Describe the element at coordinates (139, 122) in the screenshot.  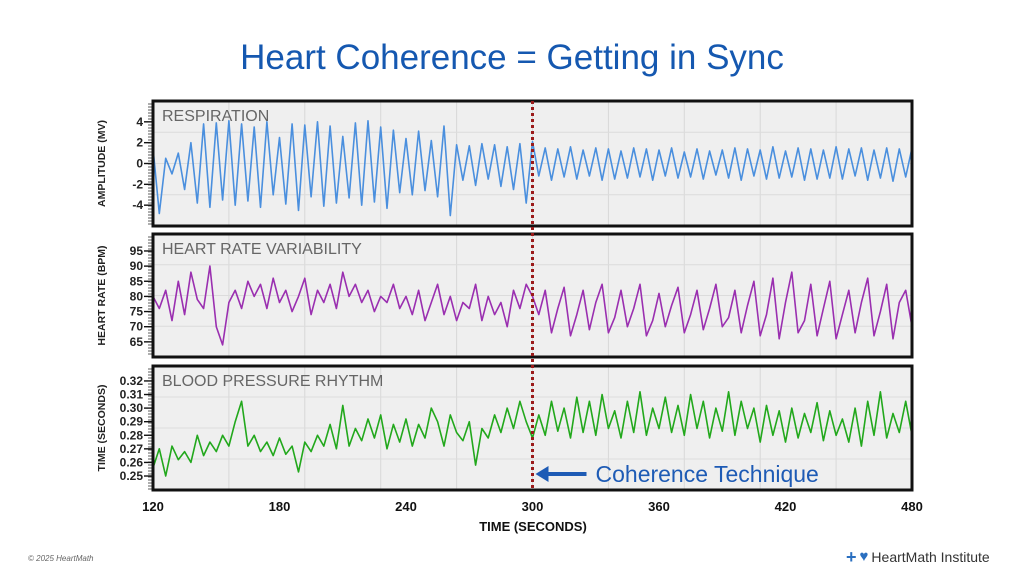
I see `y-tick-label: 4` at that location.